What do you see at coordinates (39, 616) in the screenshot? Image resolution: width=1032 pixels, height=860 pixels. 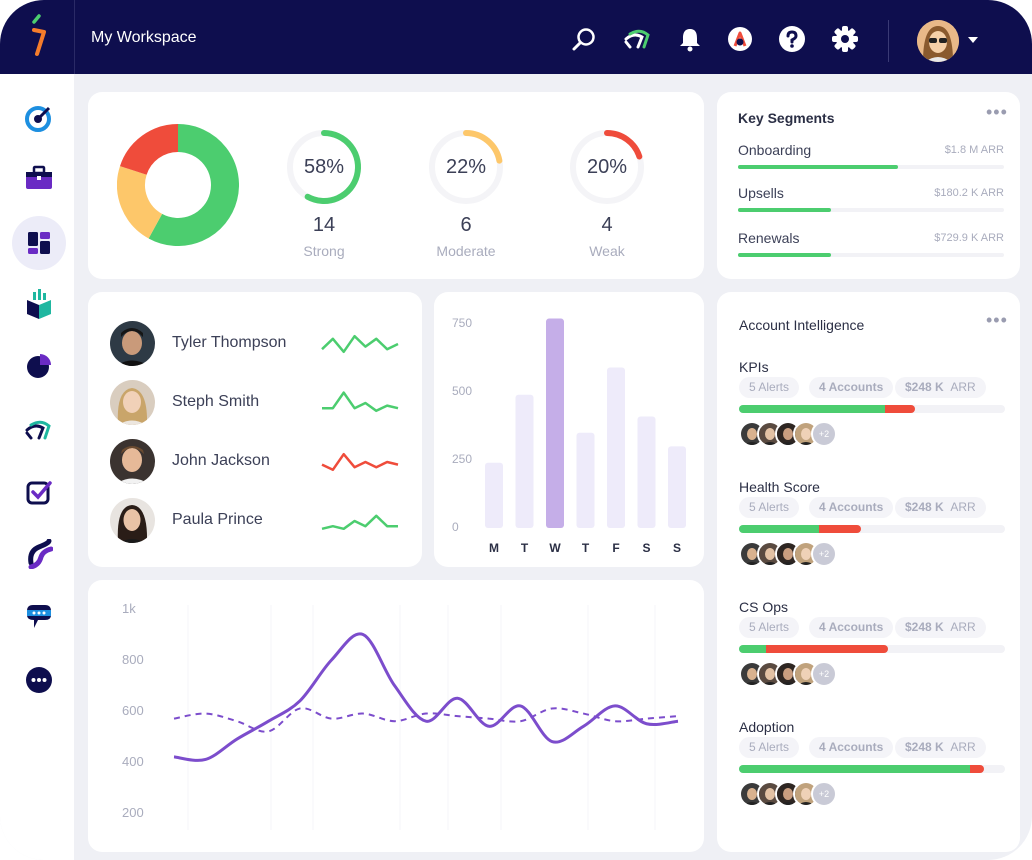 I see `chat-icon` at bounding box center [39, 616].